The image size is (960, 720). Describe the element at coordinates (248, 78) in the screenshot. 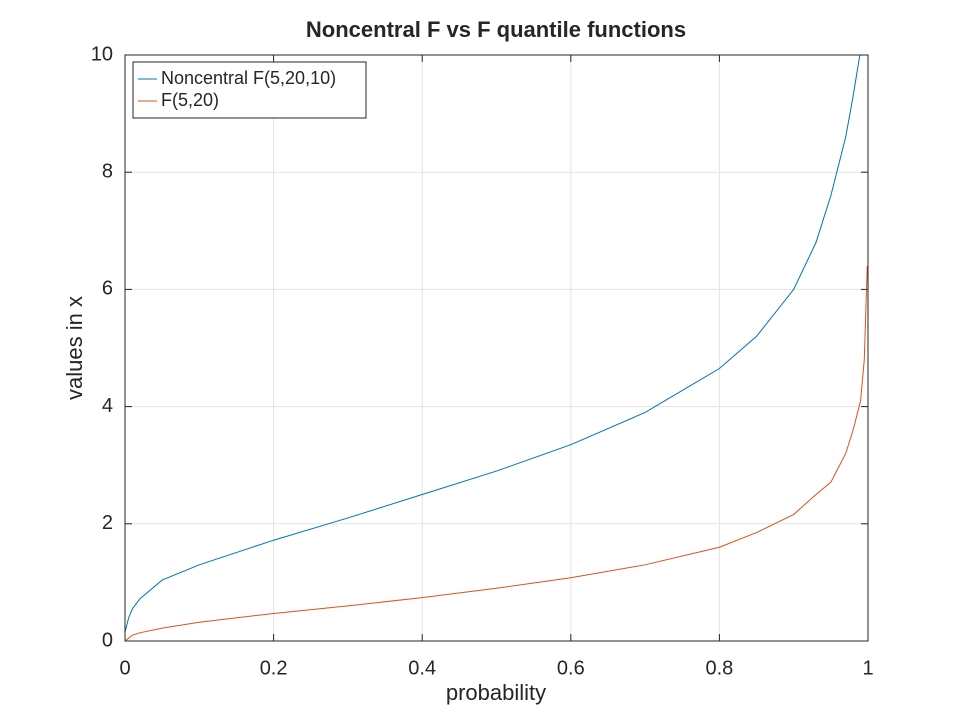

I see `legend-label: Noncentral F(5,20,10)` at that location.